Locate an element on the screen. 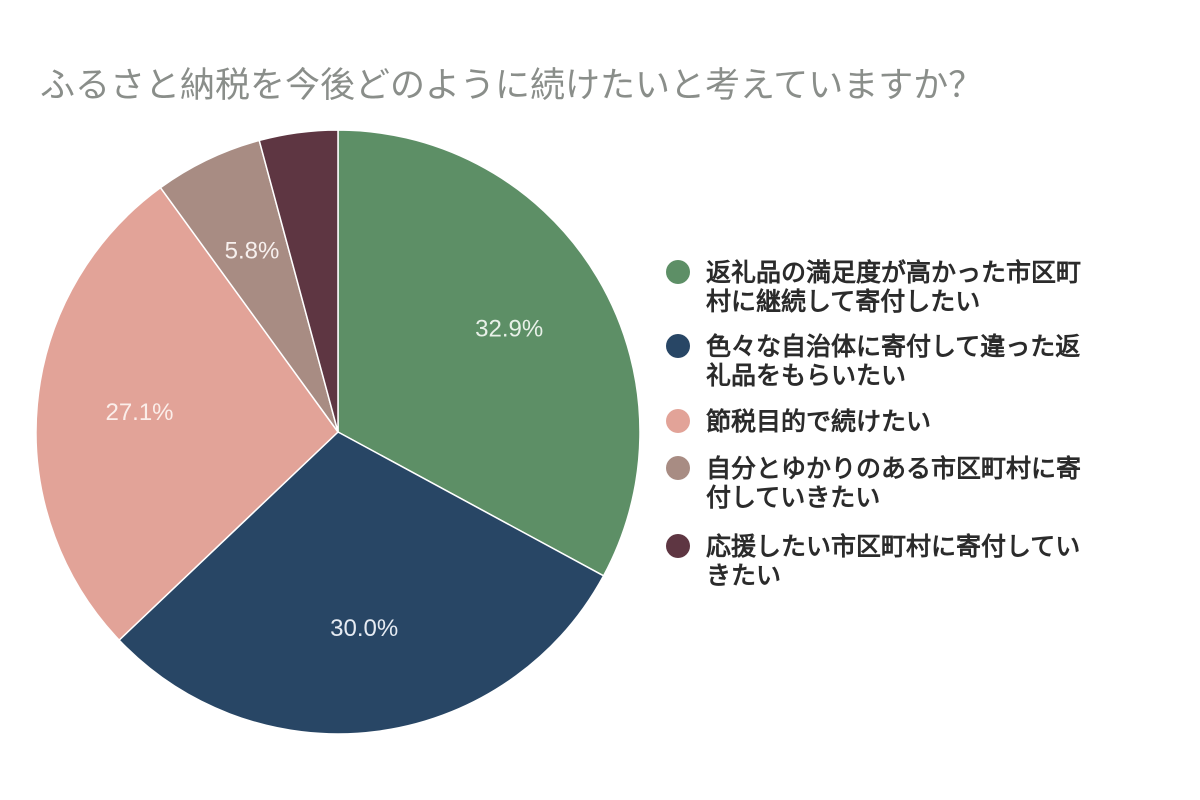  chart-title: ふるさと納税を今後どのように続けたいと考えていますか？ is located at coordinates (511, 86).